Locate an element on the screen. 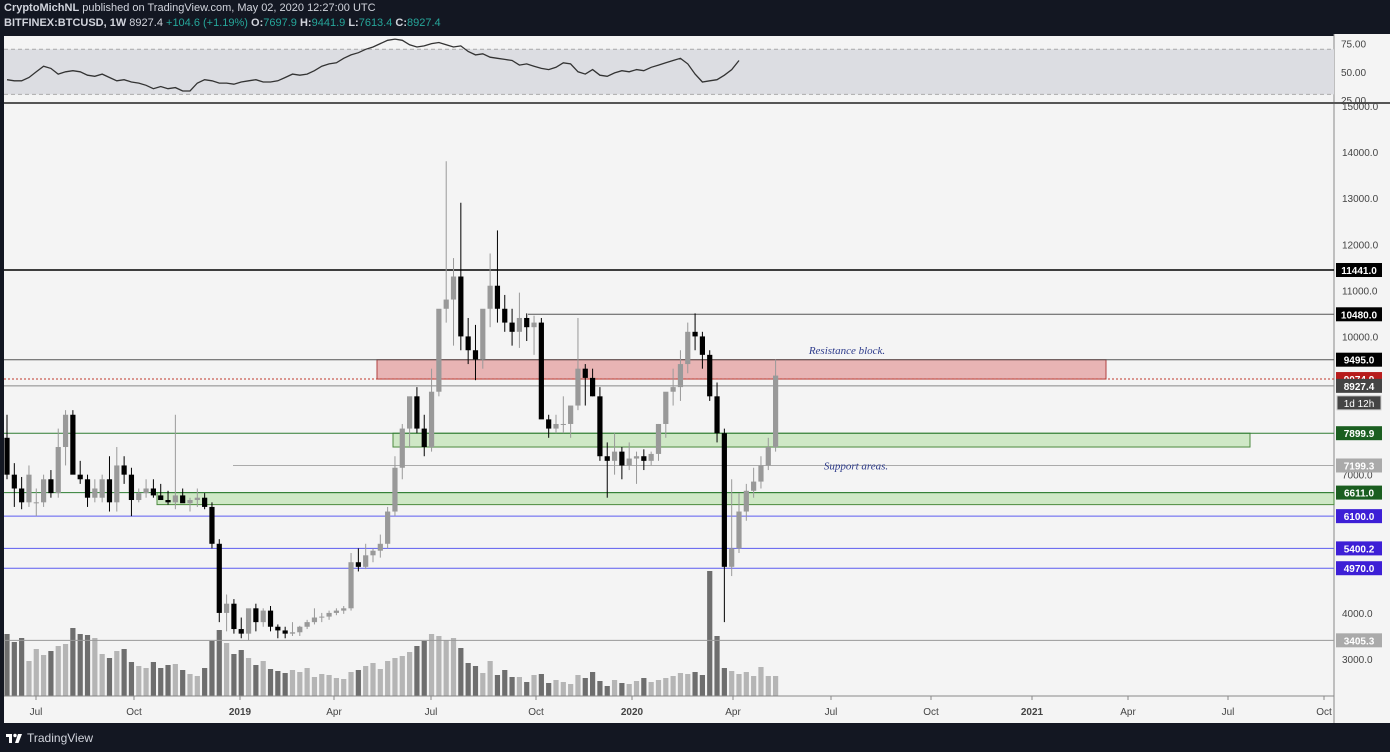 The height and width of the screenshot is (752, 1390). rsi-axis-label: 25.00 is located at coordinates (1353, 101).